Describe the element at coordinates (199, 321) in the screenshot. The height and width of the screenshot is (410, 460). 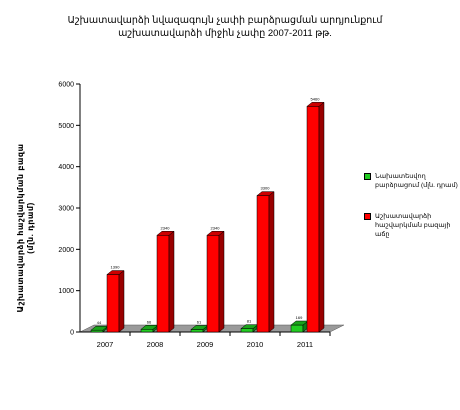
I see `data-label: 61` at that location.